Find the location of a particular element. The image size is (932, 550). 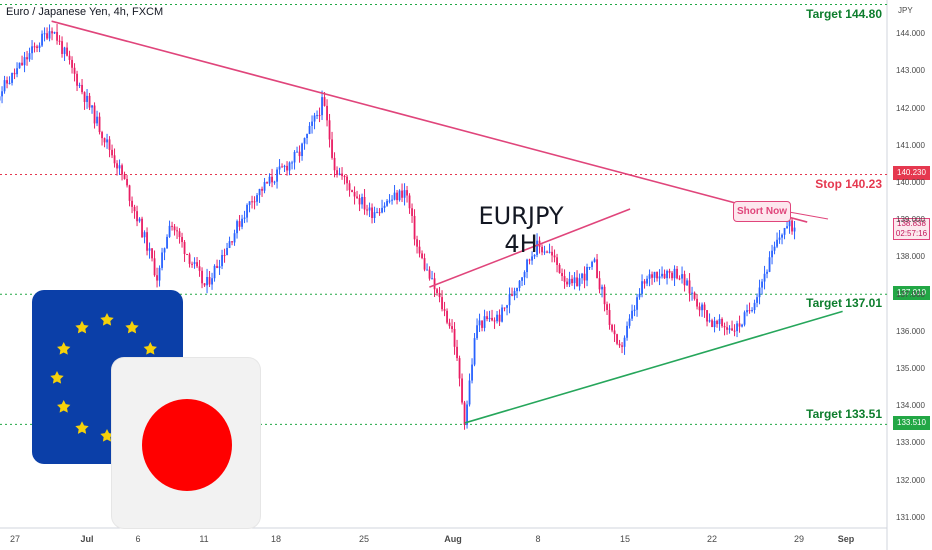

time-axis-tick: 18 is located at coordinates (276, 539).